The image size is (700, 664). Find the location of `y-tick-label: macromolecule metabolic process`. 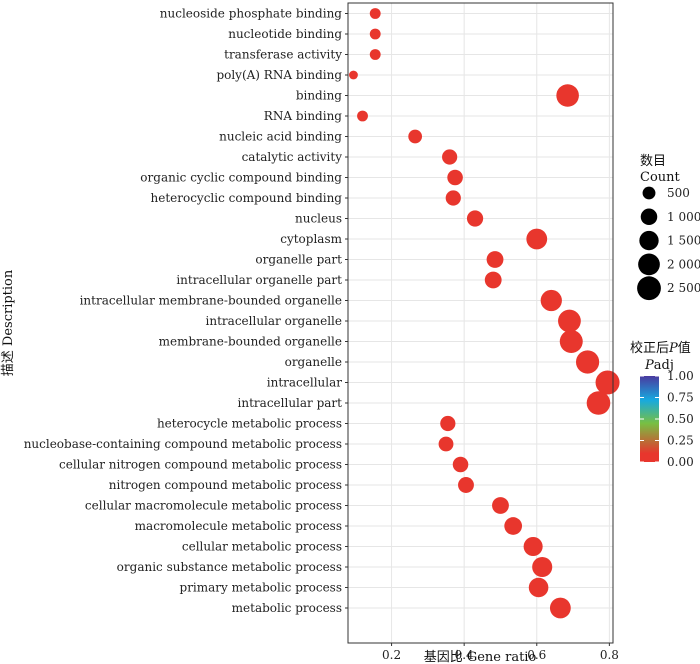

y-tick-label: macromolecule metabolic process is located at coordinates (238, 526).